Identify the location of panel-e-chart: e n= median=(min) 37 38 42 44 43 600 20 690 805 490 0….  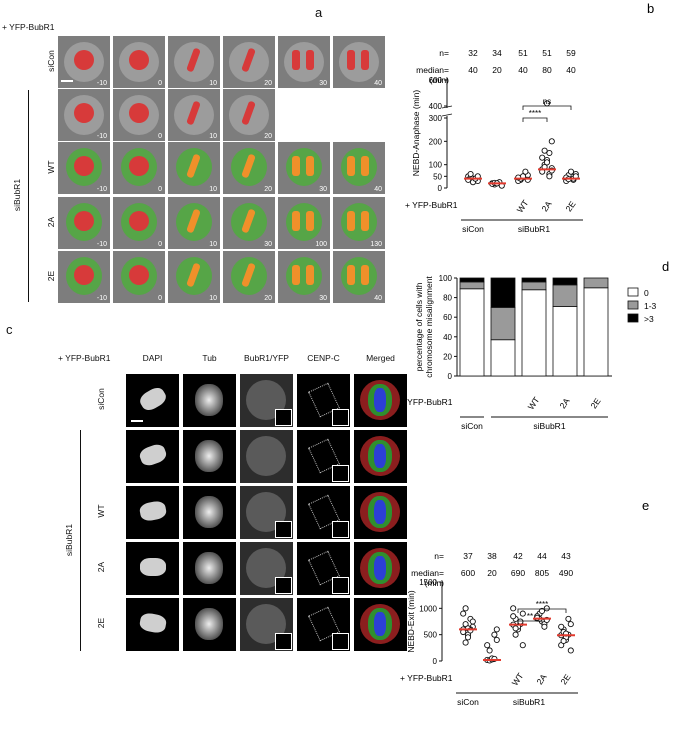
(524, 602).